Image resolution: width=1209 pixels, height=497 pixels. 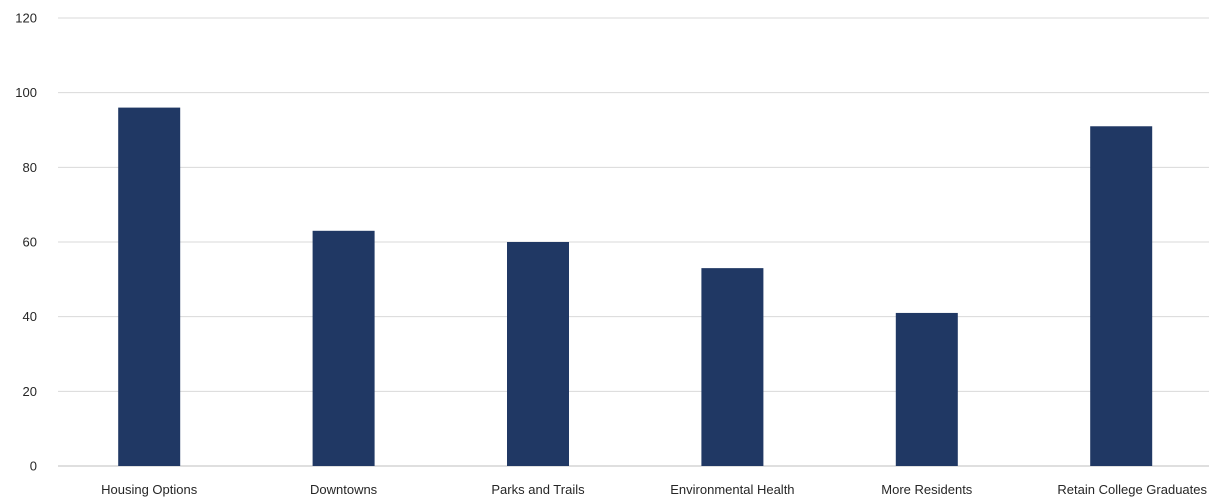 I want to click on y-axis-ticks: 0 20 40 60 80 100 120, so click(x=26, y=242).